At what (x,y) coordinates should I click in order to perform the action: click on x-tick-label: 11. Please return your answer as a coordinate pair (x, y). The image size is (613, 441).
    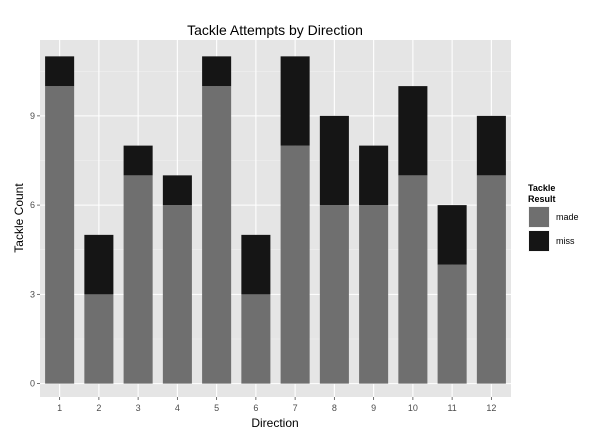
    Looking at the image, I should click on (451, 408).